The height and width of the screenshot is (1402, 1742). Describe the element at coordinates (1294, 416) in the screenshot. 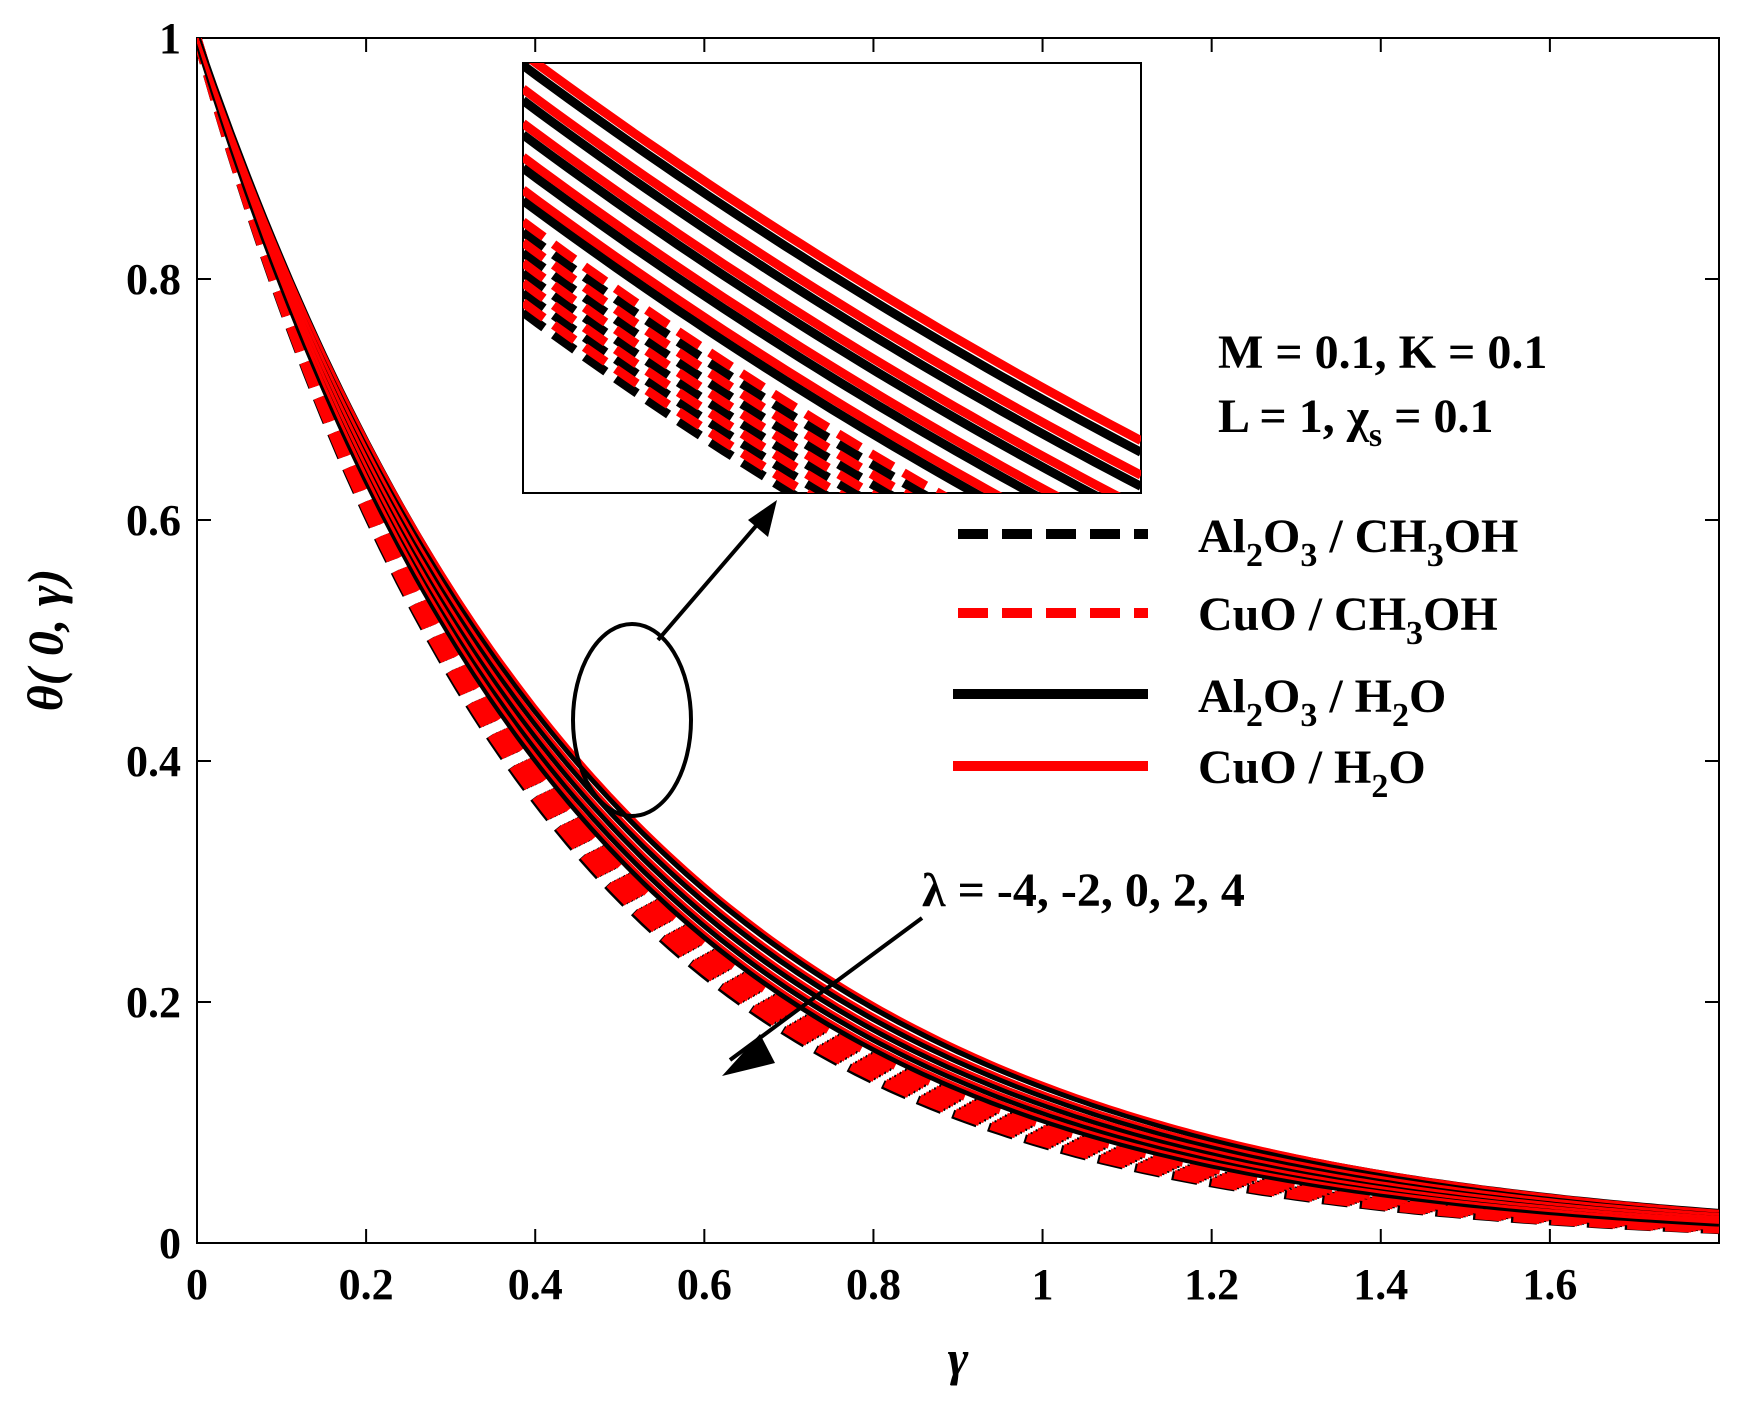

I see `param-line-2-prefix: L = 1, χ` at that location.